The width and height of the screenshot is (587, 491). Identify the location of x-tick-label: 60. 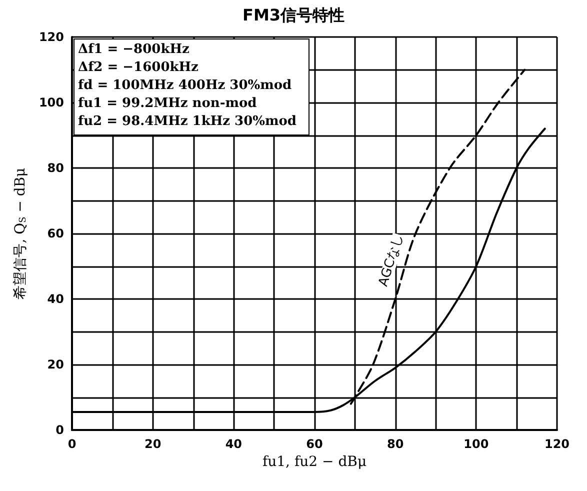
(314, 444).